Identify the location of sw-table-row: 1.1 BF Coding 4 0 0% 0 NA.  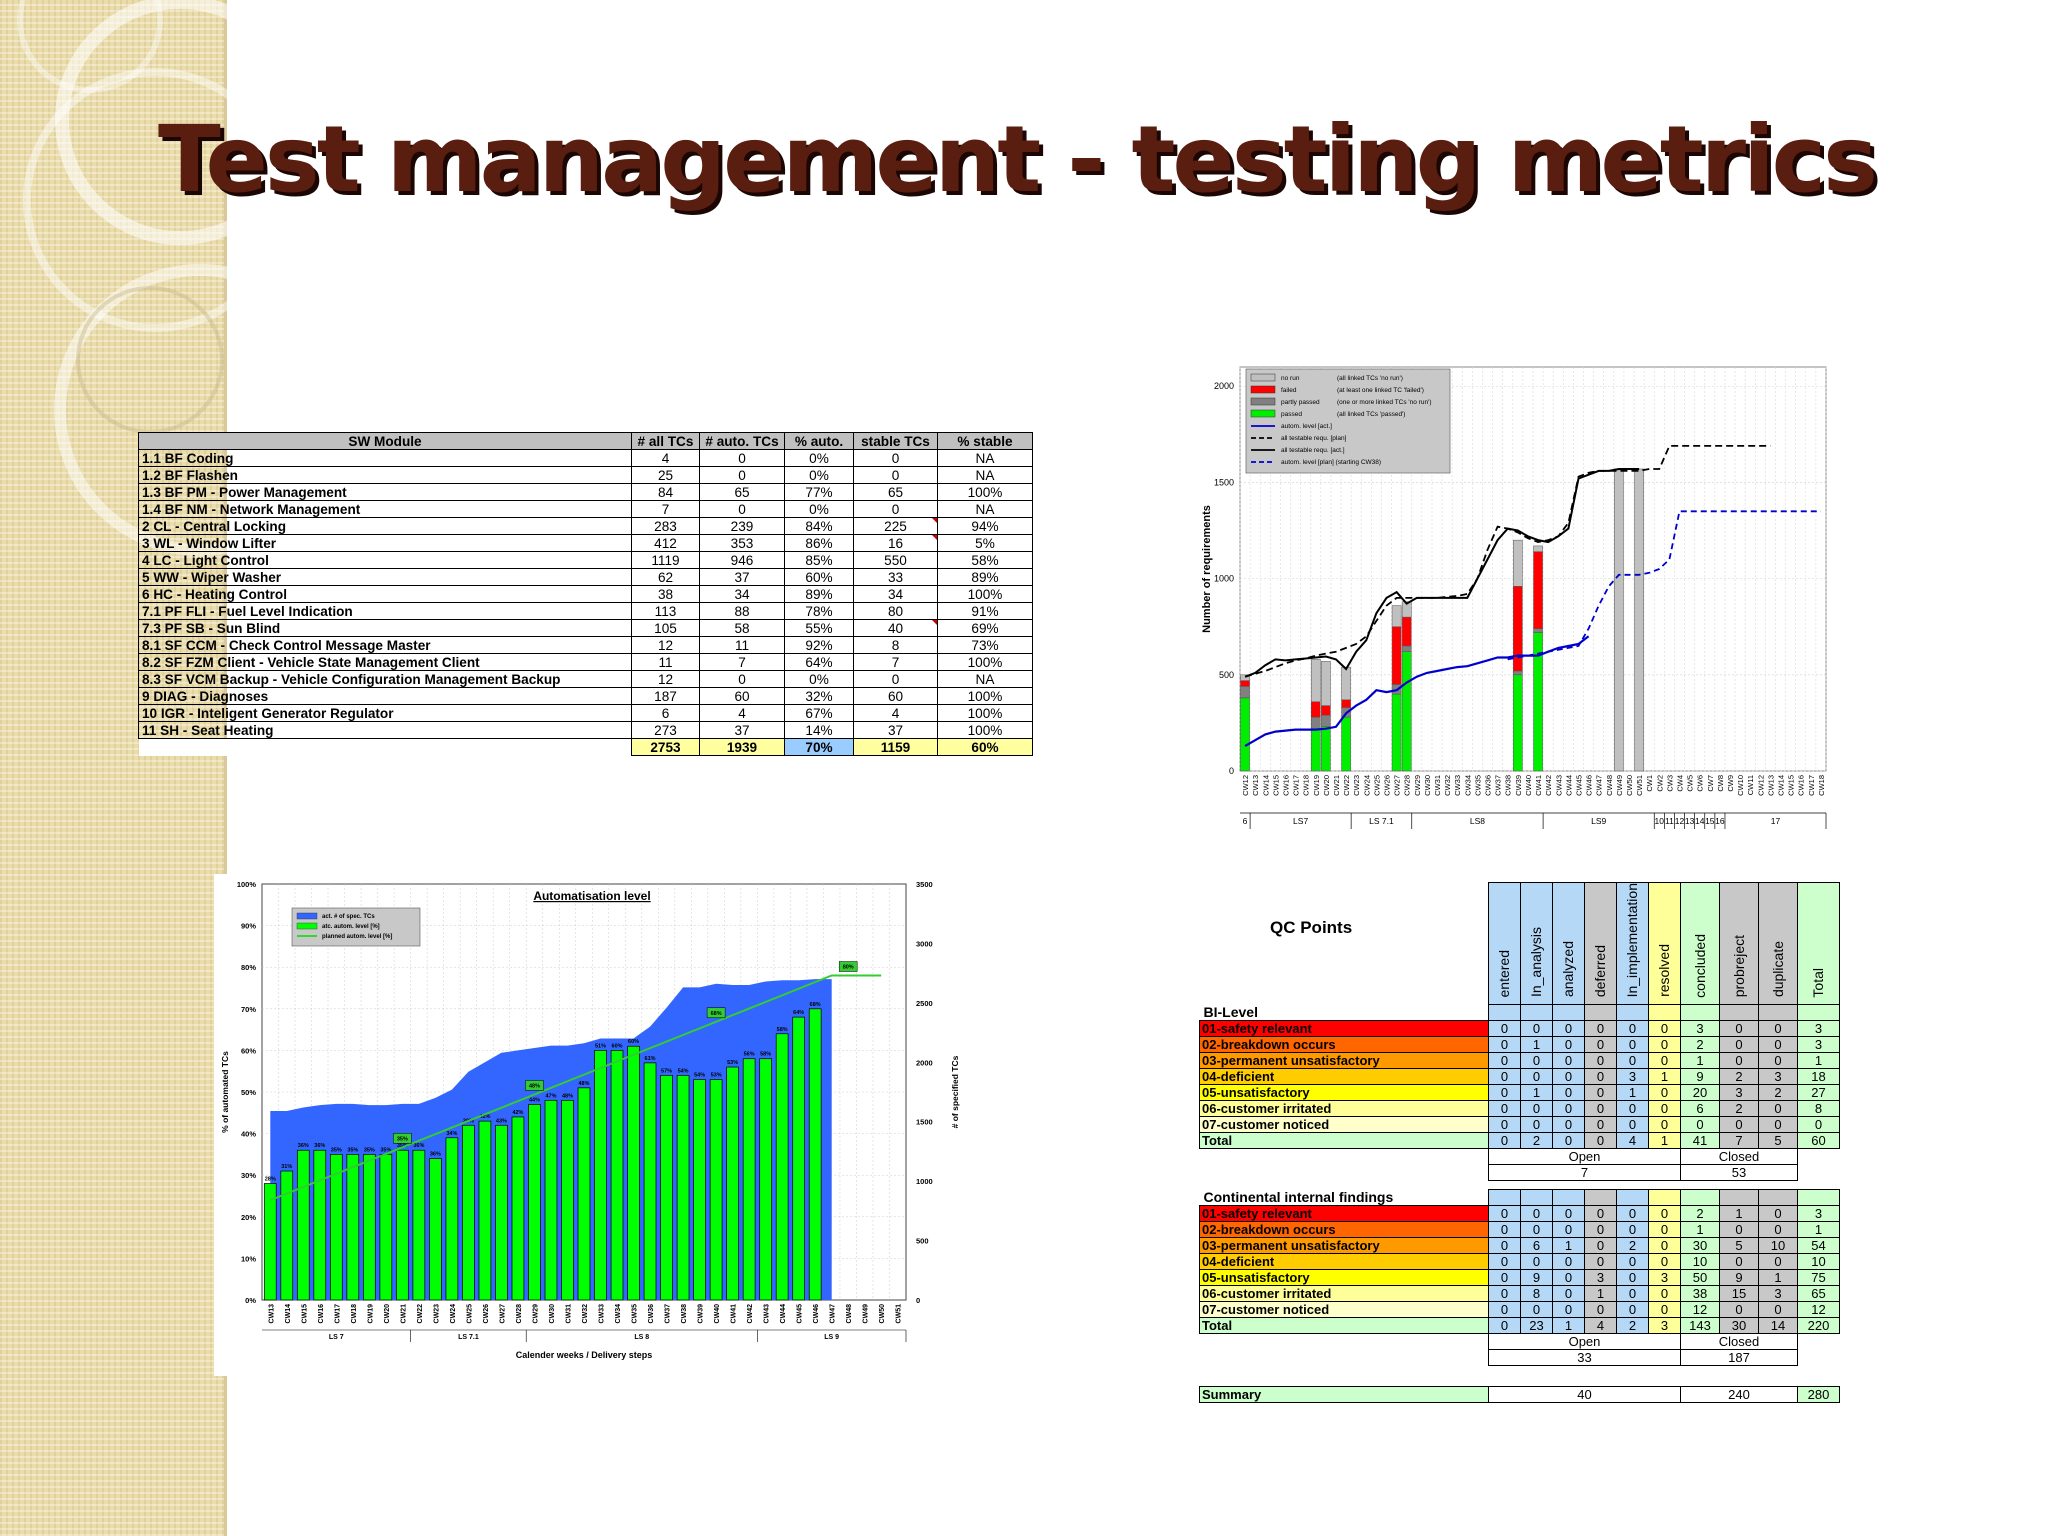
(585, 458).